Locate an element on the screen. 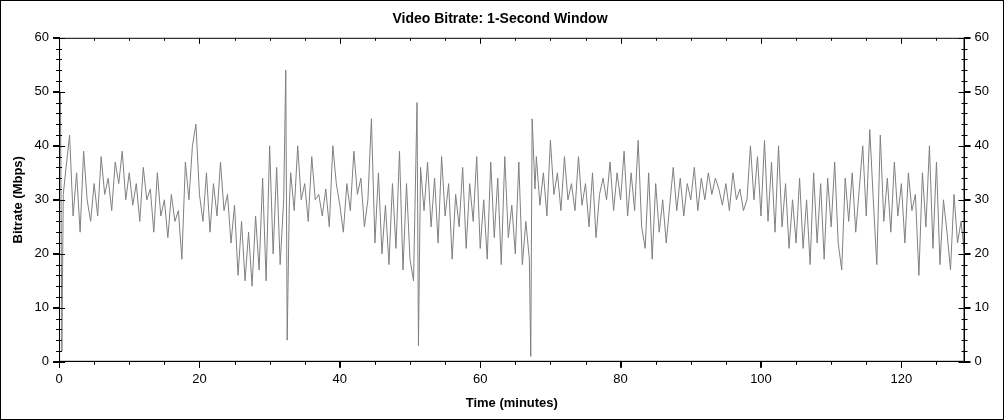 The image size is (1004, 420). y-tick-label: 30 is located at coordinates (42, 199).